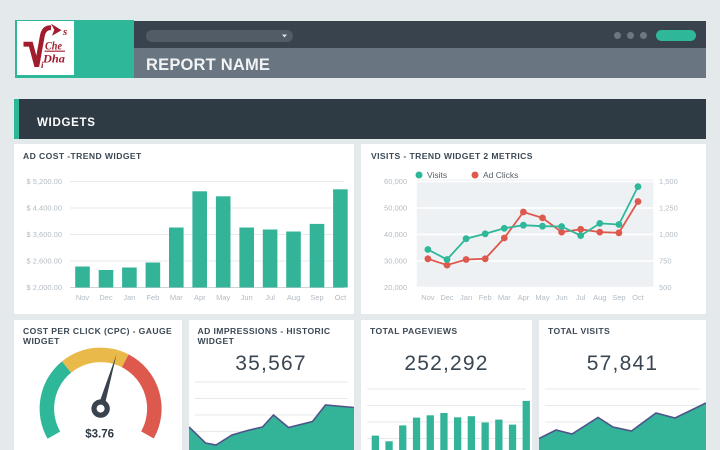  What do you see at coordinates (395, 287) in the screenshot?
I see `svg-text: 20,000` at bounding box center [395, 287].